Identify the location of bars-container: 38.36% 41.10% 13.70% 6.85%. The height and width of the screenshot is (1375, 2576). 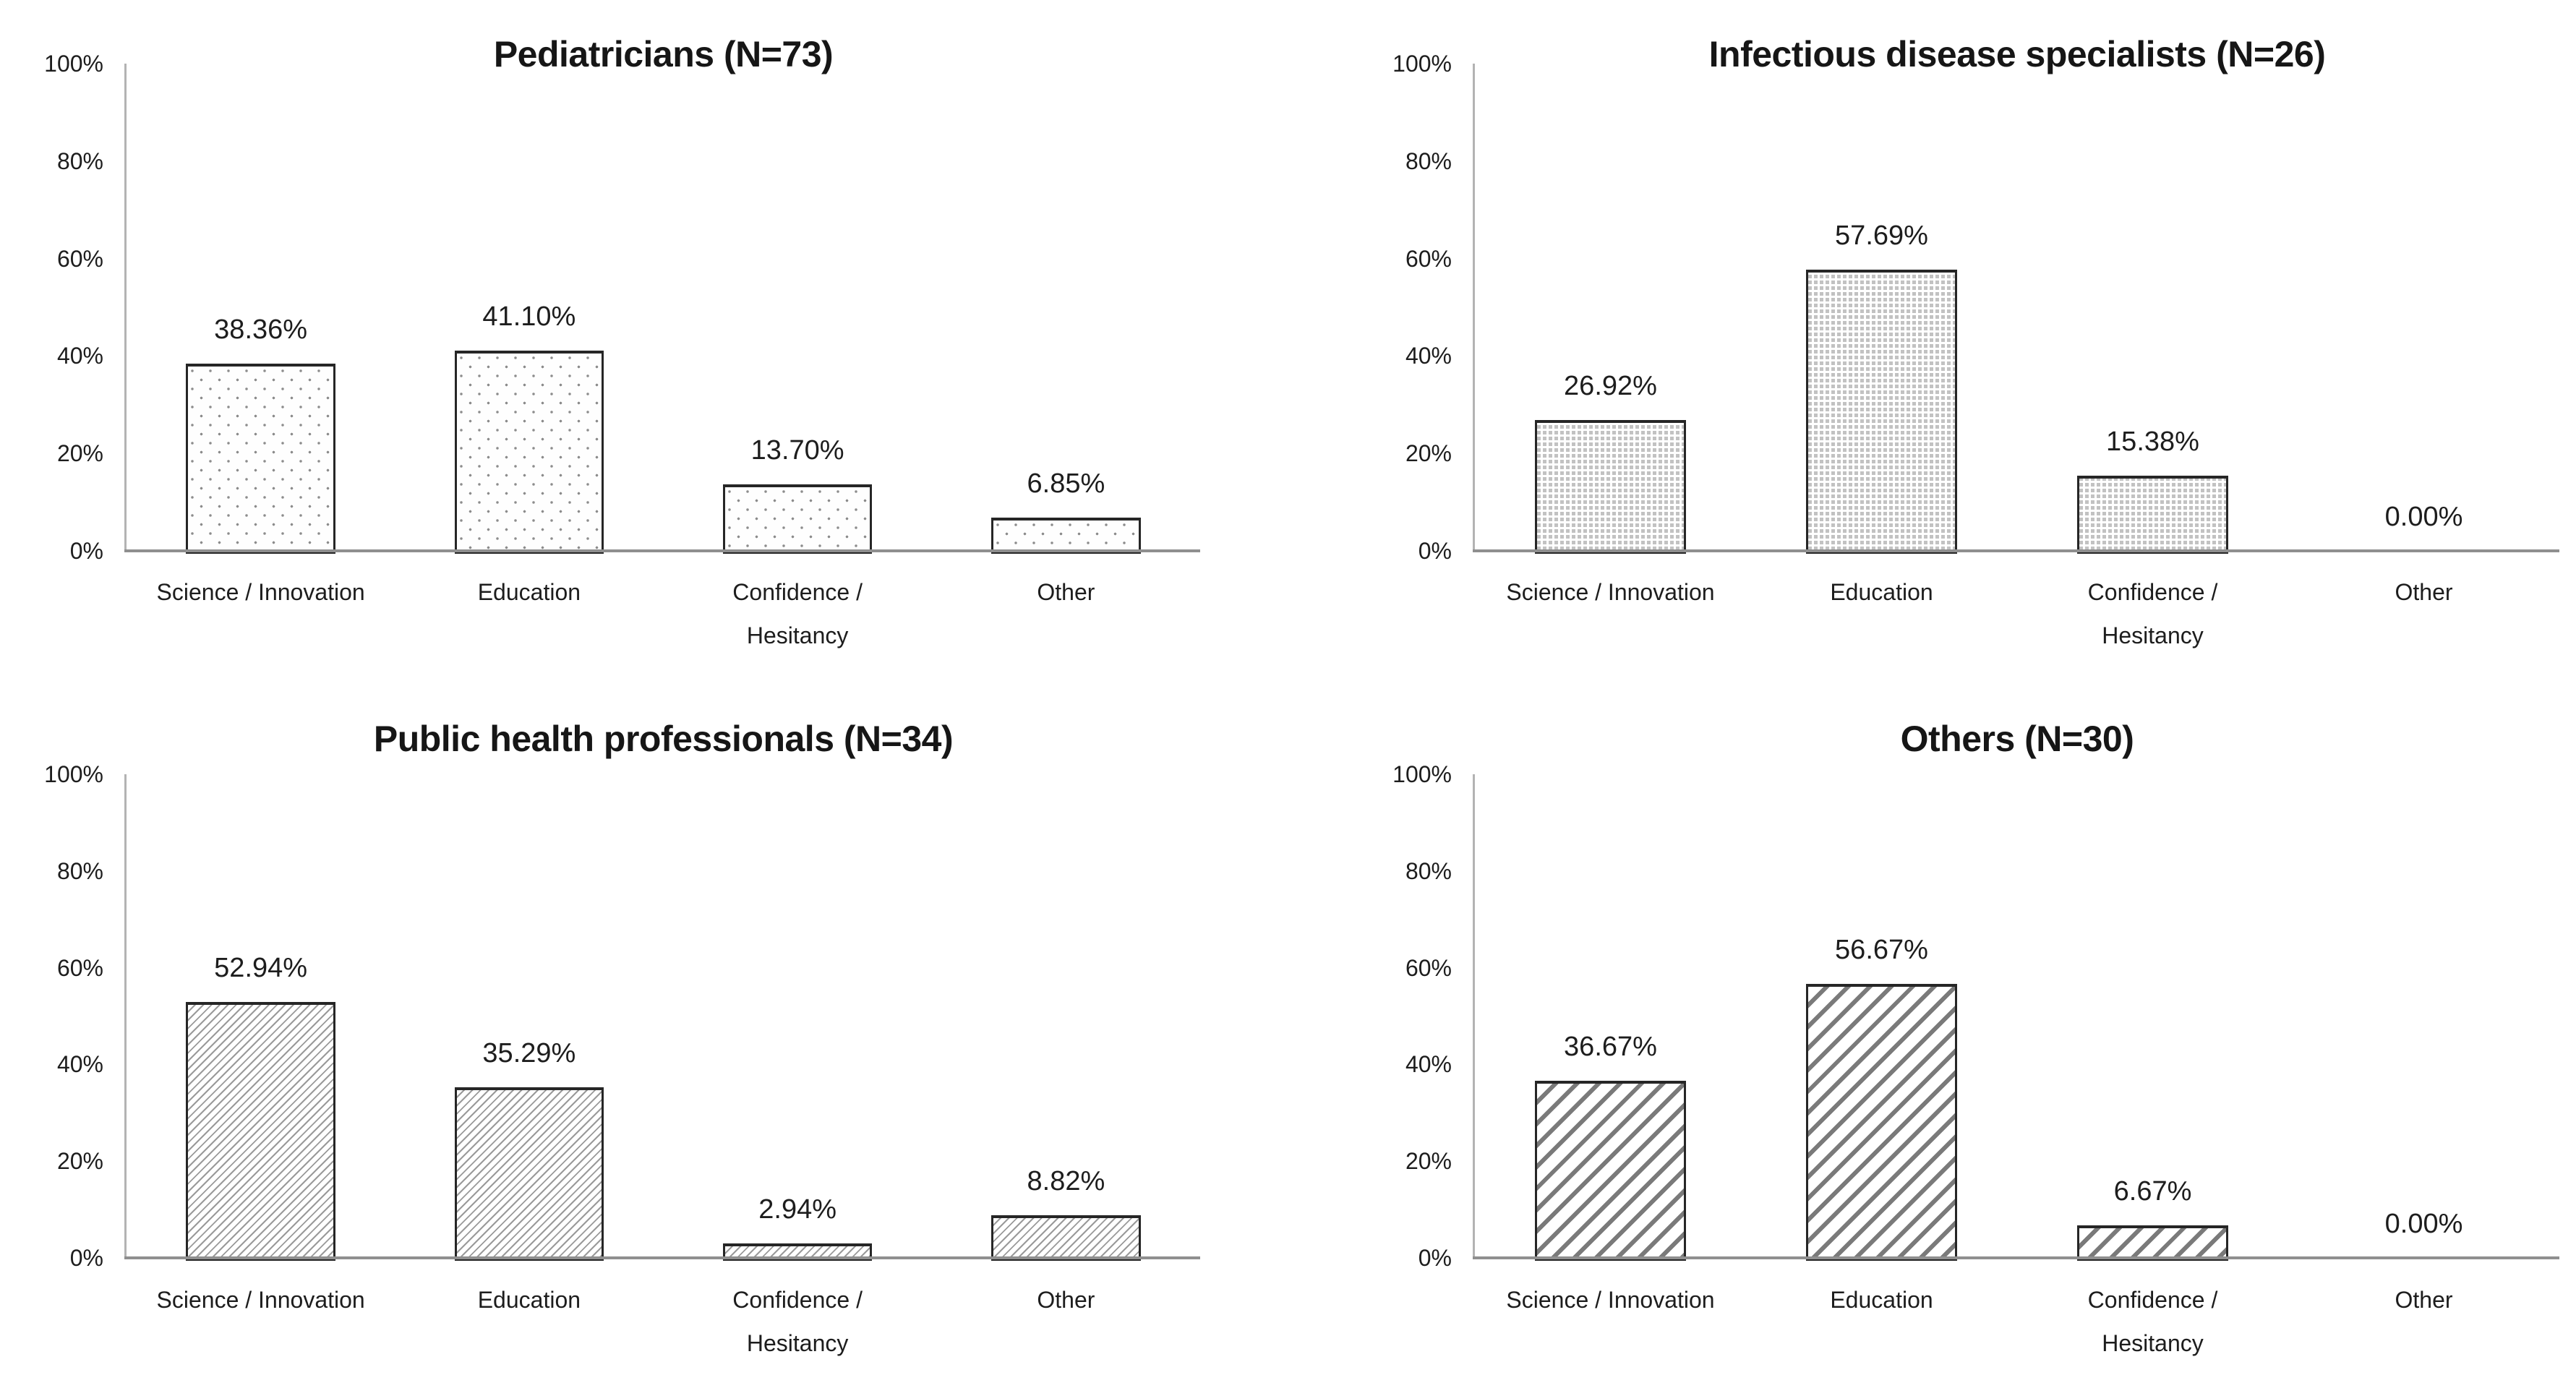
(664, 309).